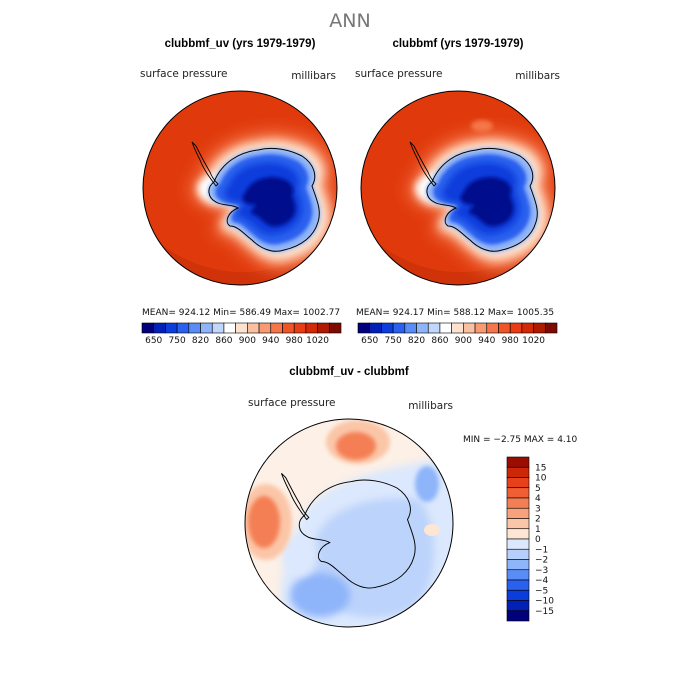 This screenshot has width=700, height=700. I want to click on colorbar-diff-tick-label: 5, so click(538, 489).